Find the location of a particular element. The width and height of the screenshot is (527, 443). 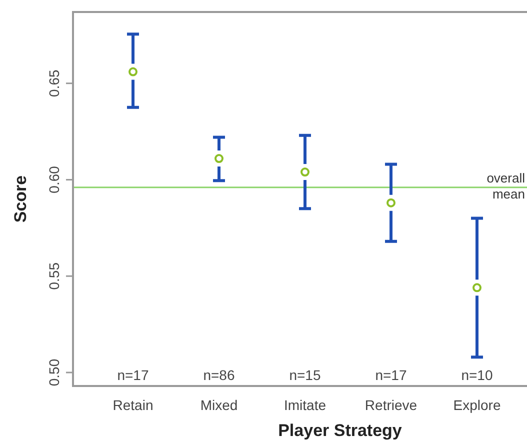

annotation: n=86 is located at coordinates (219, 375).